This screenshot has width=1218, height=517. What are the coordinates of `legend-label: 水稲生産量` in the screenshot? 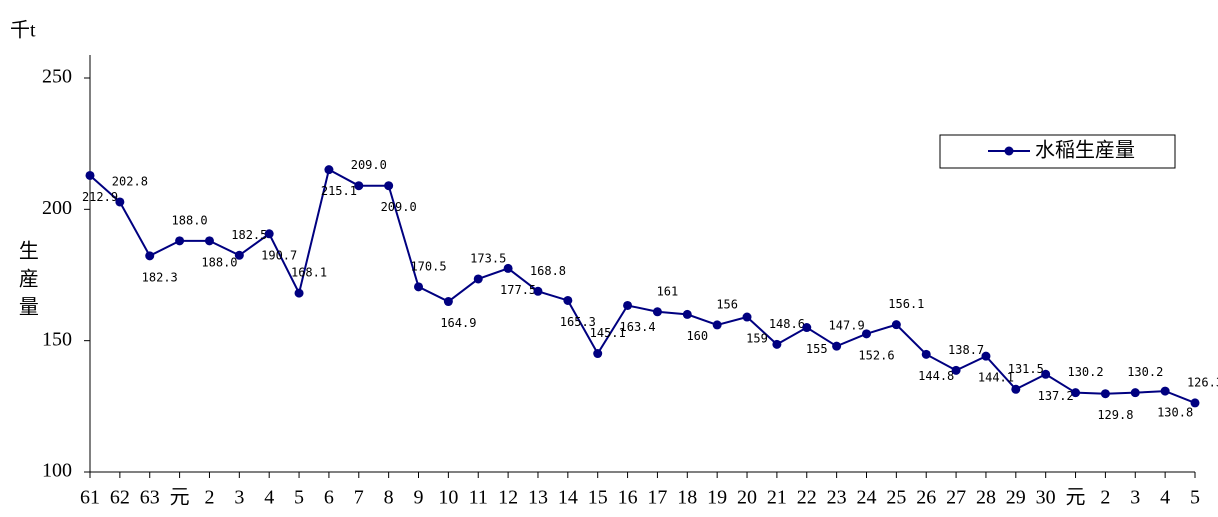 It's located at (1085, 150).